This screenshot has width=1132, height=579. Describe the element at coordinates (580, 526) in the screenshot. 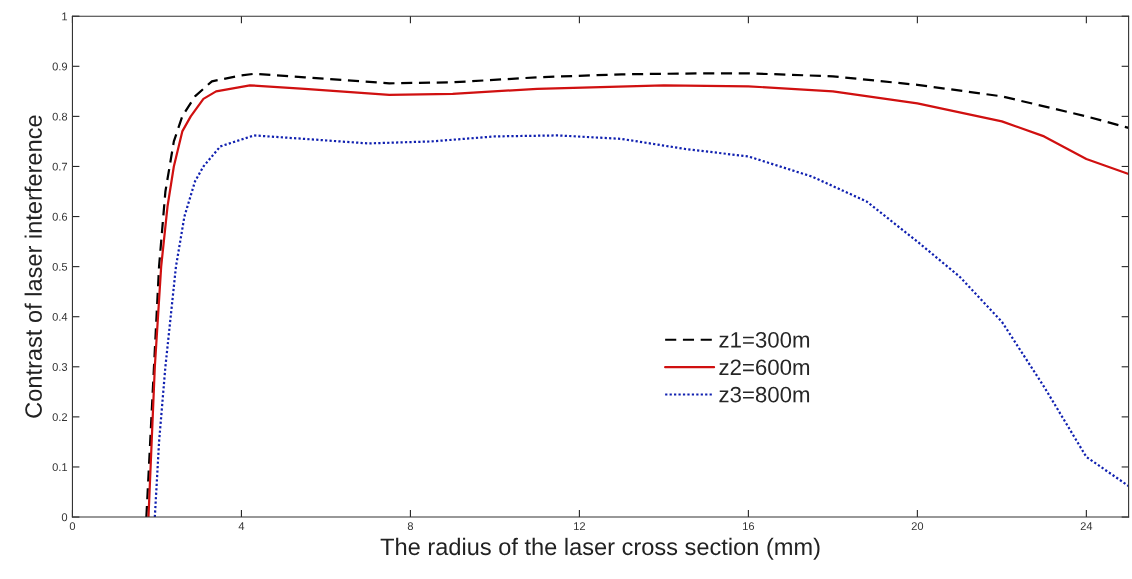

I see `x-tick-label: 12` at that location.